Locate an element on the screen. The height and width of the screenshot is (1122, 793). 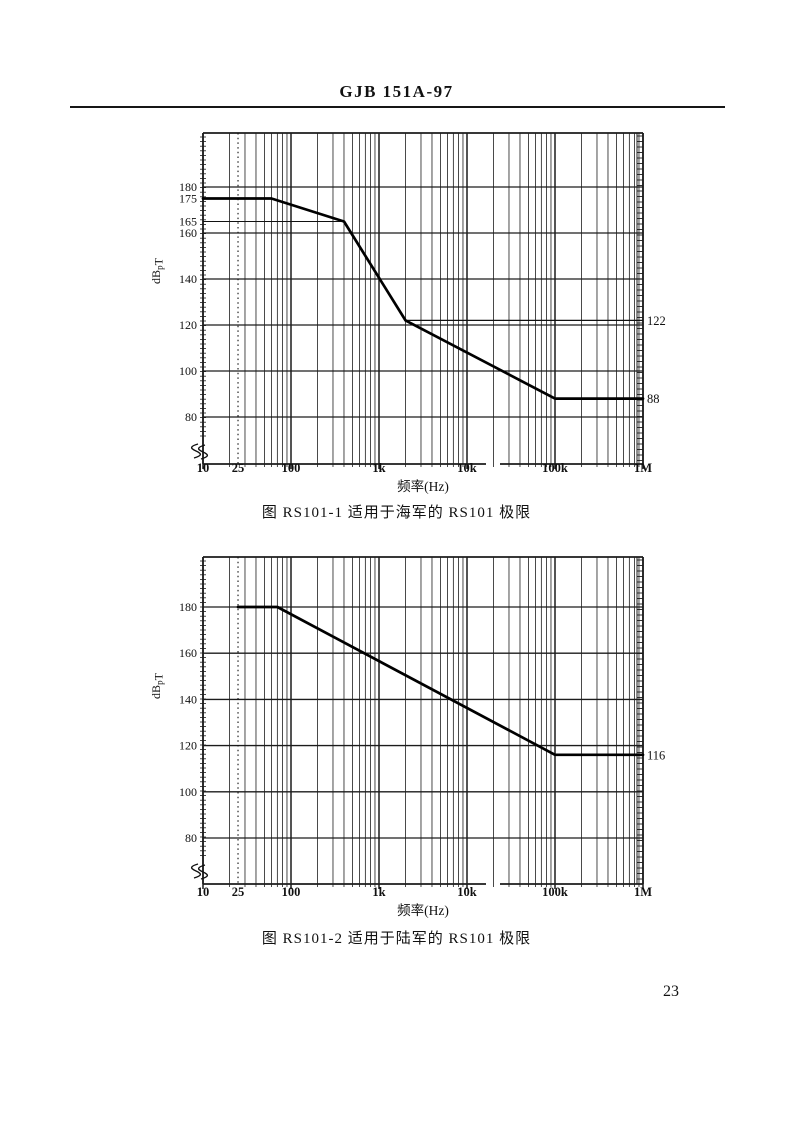
right-value-label: 122 is located at coordinates (656, 321).